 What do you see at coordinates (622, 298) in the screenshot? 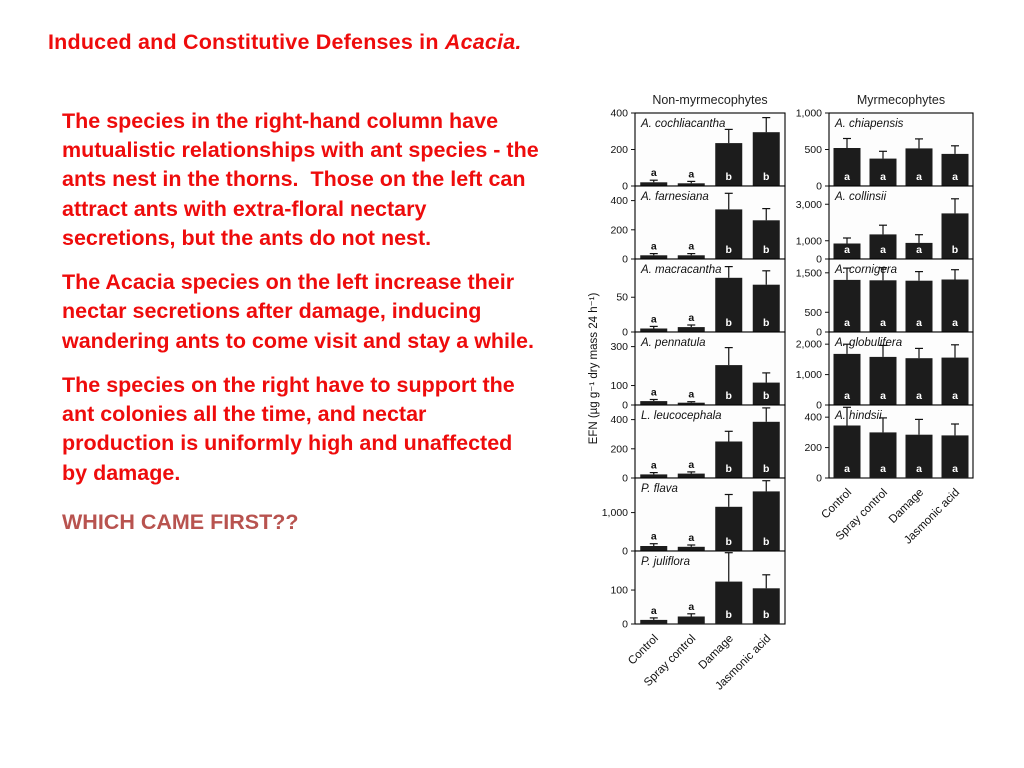
I see `svg-text: 50` at bounding box center [622, 298].